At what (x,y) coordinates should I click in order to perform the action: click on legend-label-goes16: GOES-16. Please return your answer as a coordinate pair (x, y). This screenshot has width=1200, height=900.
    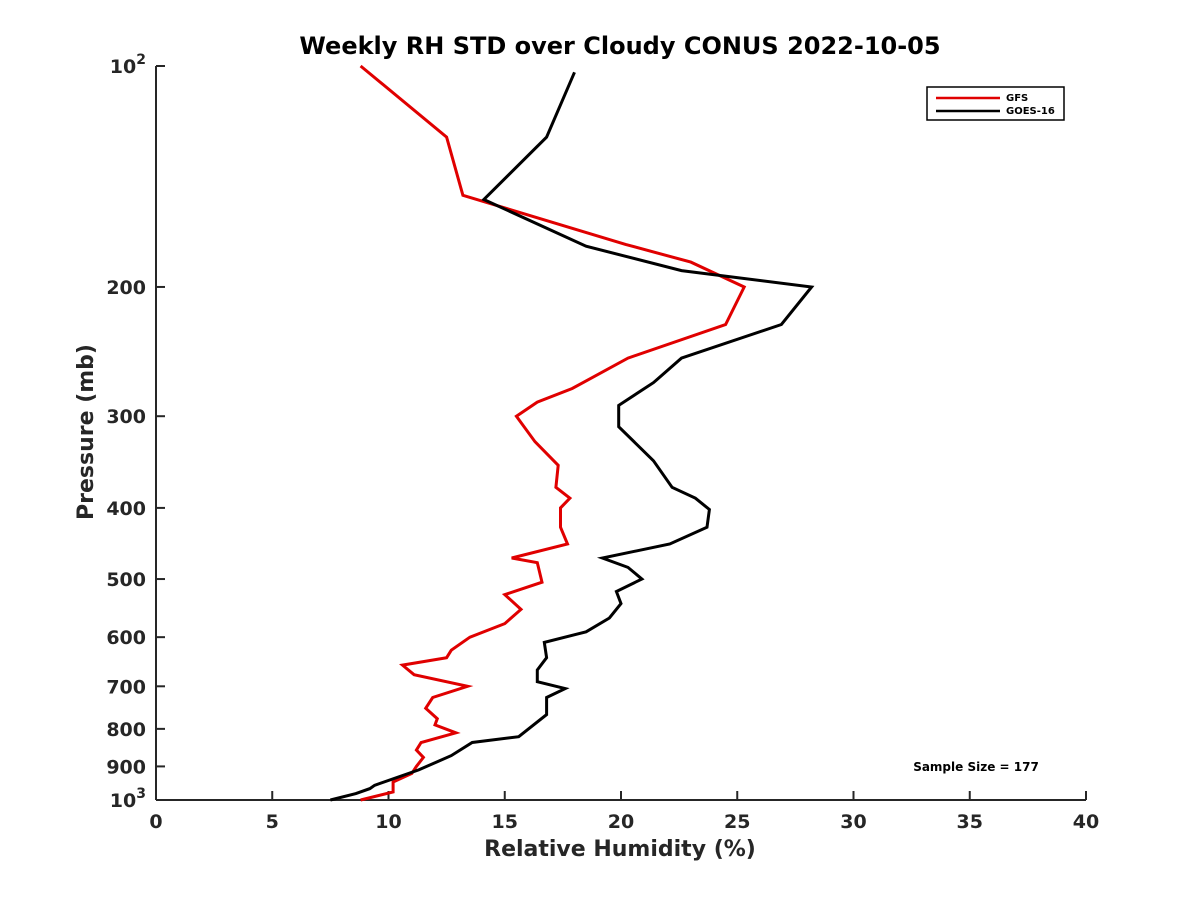
    Looking at the image, I should click on (1030, 111).